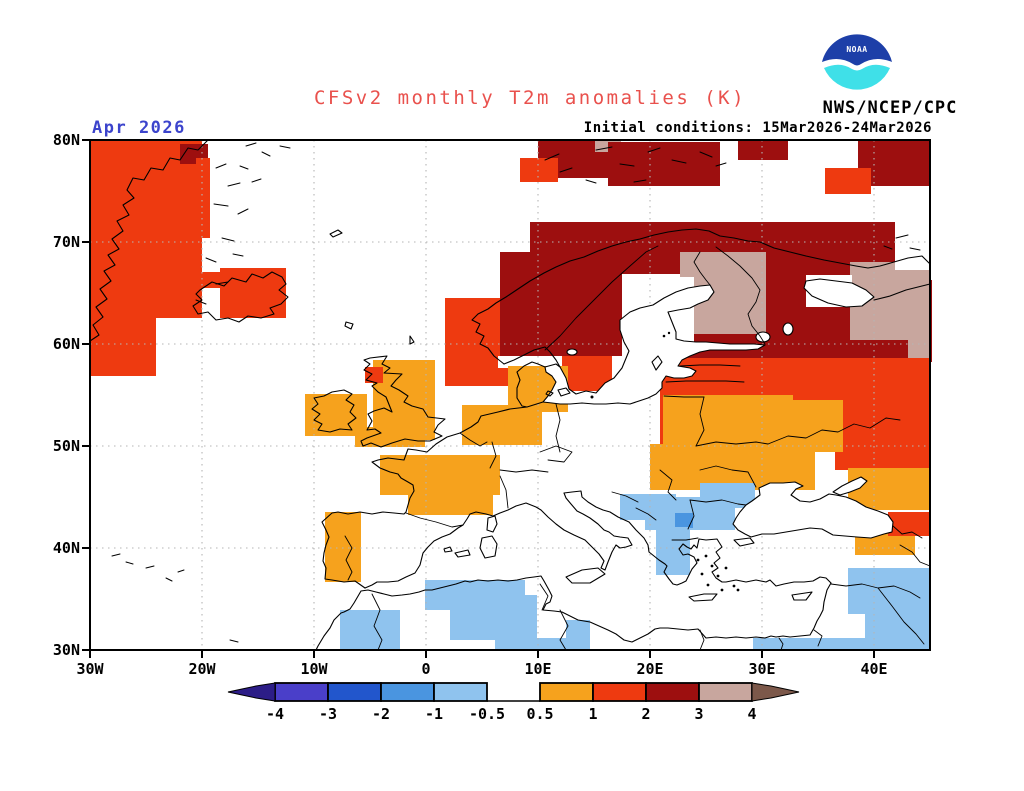  I want to click on legend-tick-label: 3, so click(698, 714).